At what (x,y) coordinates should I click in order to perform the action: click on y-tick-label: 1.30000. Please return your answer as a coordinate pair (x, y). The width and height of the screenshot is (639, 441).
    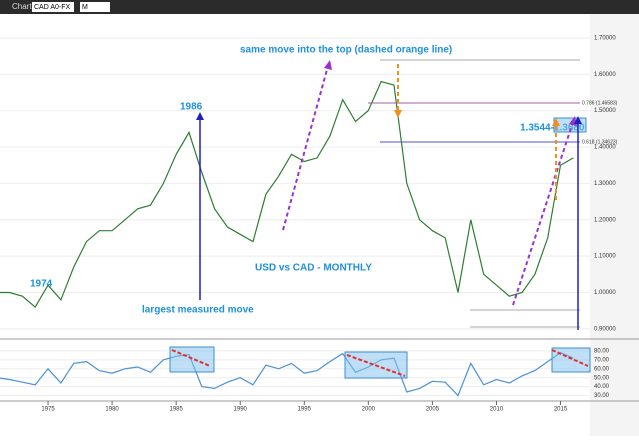
    Looking at the image, I should click on (605, 184).